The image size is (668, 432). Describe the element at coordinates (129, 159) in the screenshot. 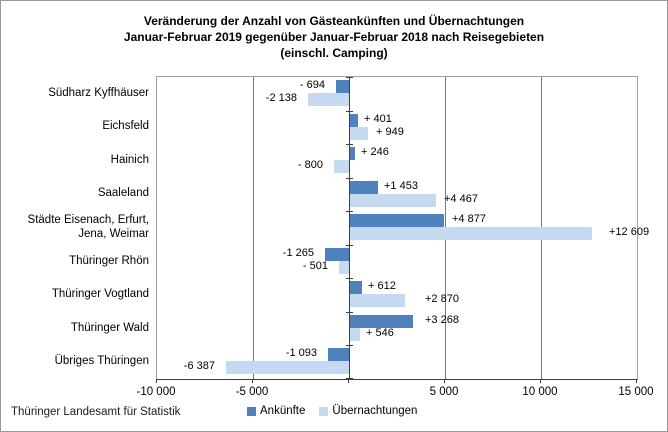

I see `category-label: Hainich` at that location.